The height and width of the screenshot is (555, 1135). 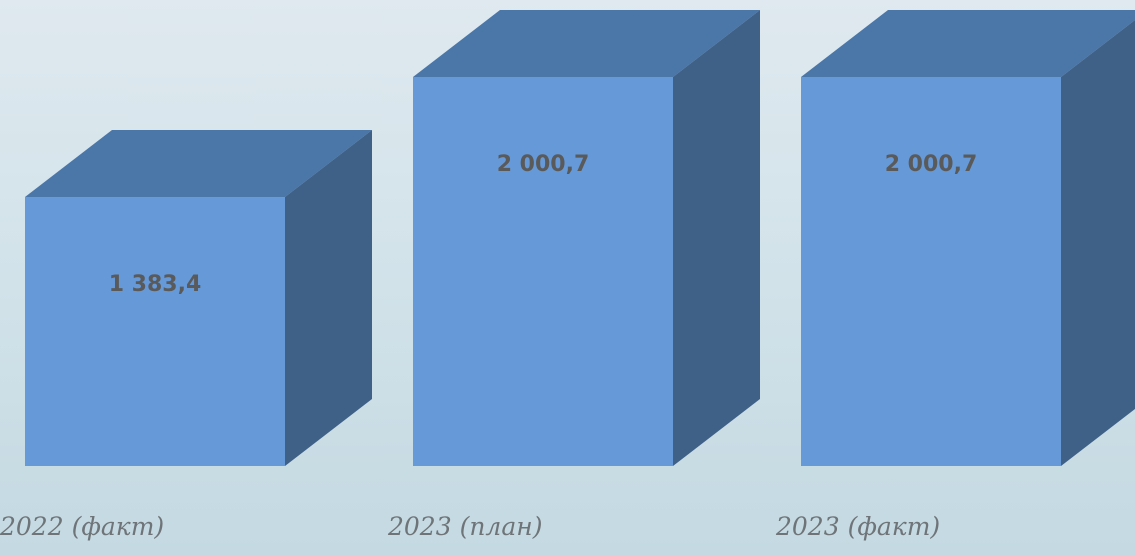 I want to click on category-label: 2022 (факт), so click(x=82, y=526).